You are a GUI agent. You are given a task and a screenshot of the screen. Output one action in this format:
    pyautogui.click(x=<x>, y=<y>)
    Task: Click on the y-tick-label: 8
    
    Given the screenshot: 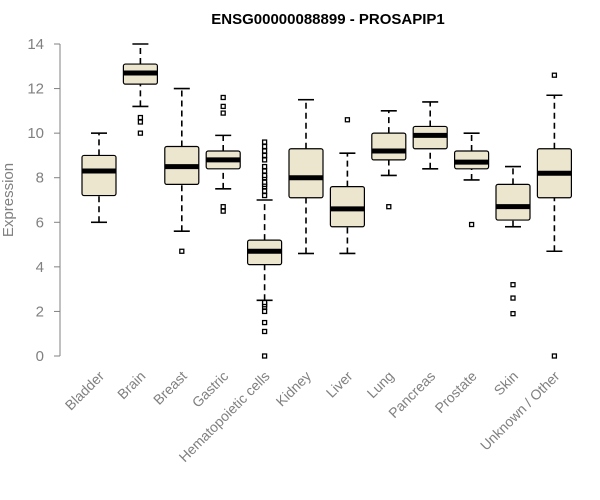 What is the action you would take?
    pyautogui.click(x=40, y=178)
    